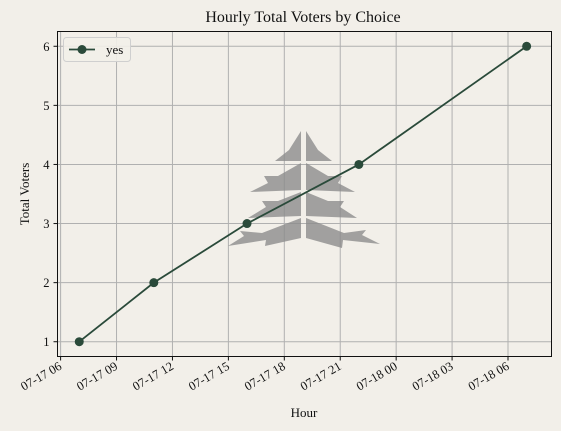 The height and width of the screenshot is (431, 561). Describe the element at coordinates (209, 376) in the screenshot. I see `x-tick-label: 07-17 15` at that location.